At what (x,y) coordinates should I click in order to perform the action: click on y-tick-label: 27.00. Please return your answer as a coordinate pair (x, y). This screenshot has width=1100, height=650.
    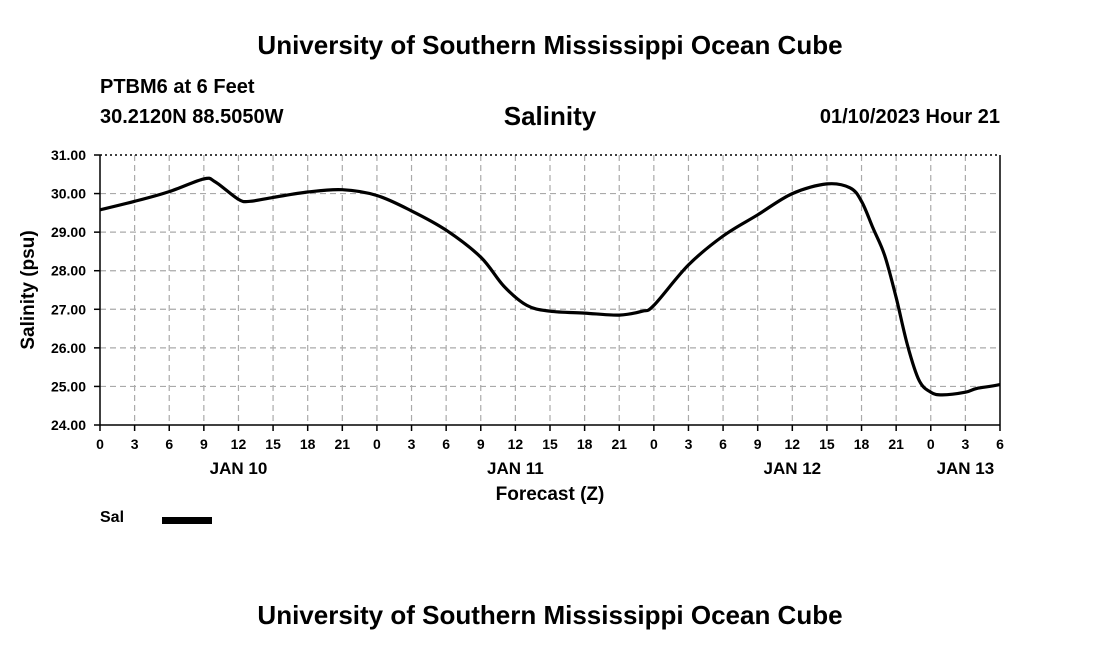
    Looking at the image, I should click on (68, 309).